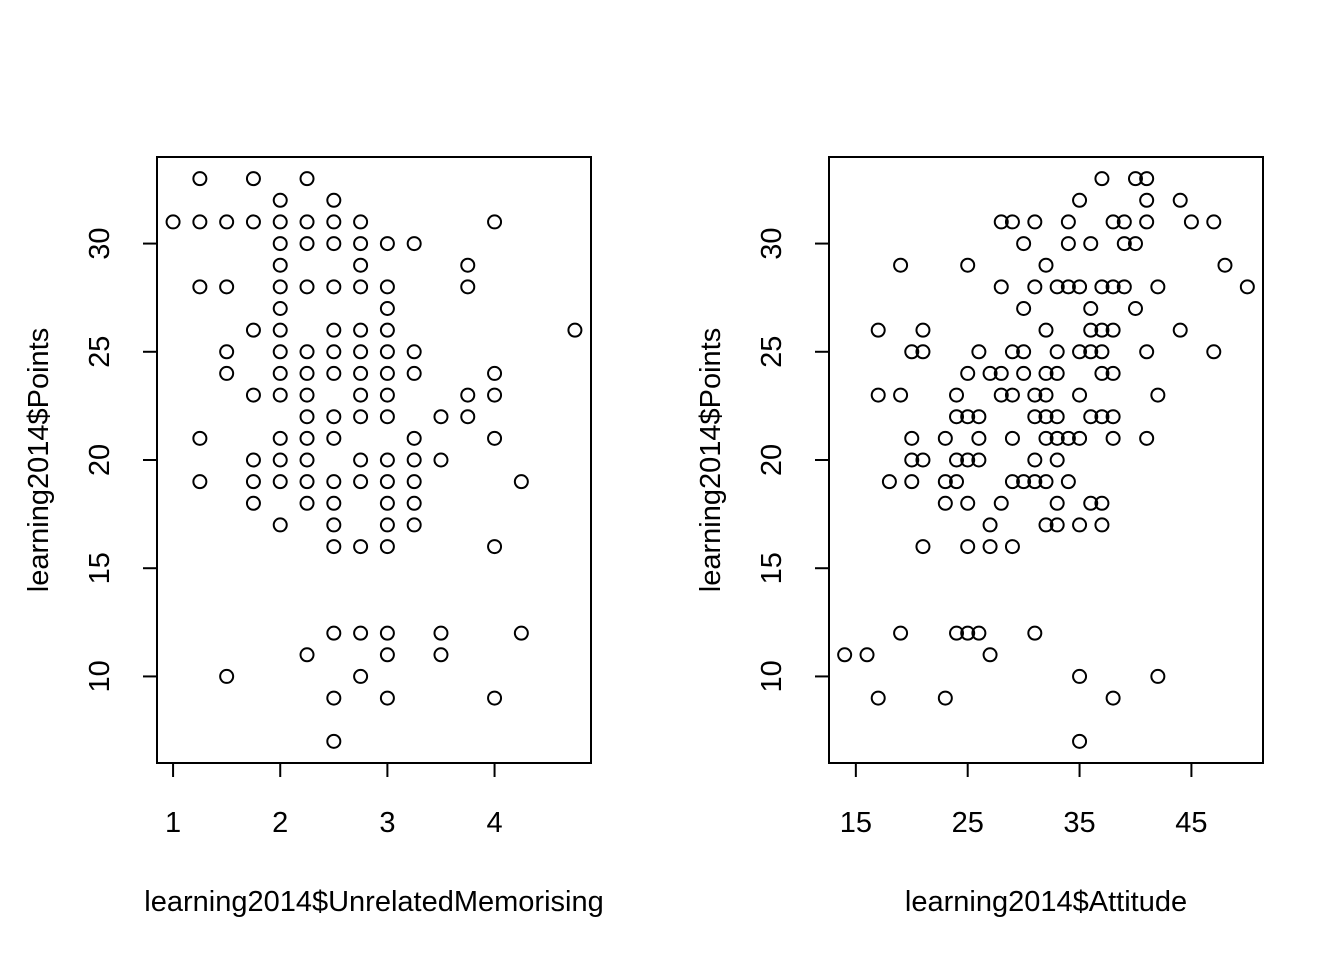 Image resolution: width=1344 pixels, height=960 pixels. Describe the element at coordinates (968, 823) in the screenshot. I see `x-tick-label: 25` at that location.